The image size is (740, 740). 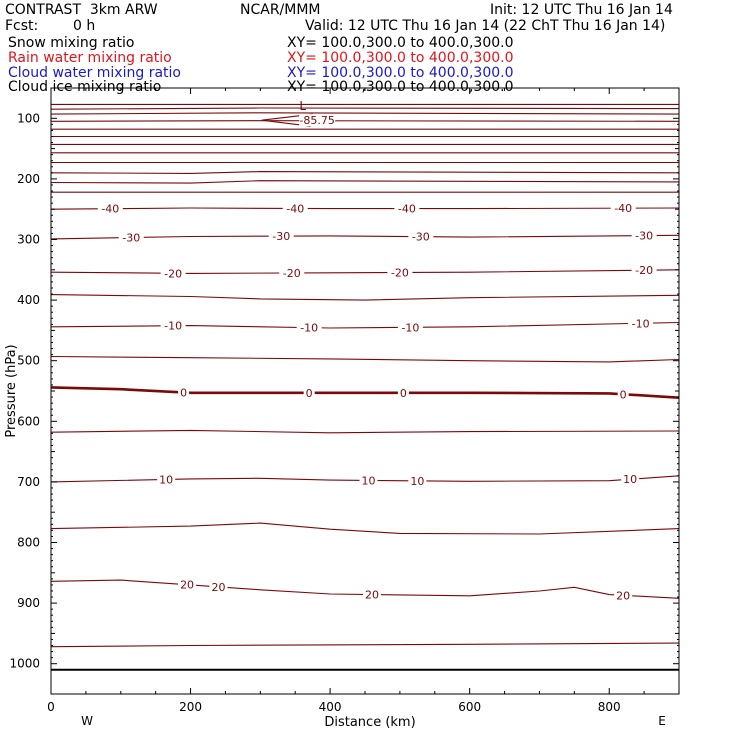 What do you see at coordinates (28, 421) in the screenshot?
I see `y-tick-label: 600` at bounding box center [28, 421].